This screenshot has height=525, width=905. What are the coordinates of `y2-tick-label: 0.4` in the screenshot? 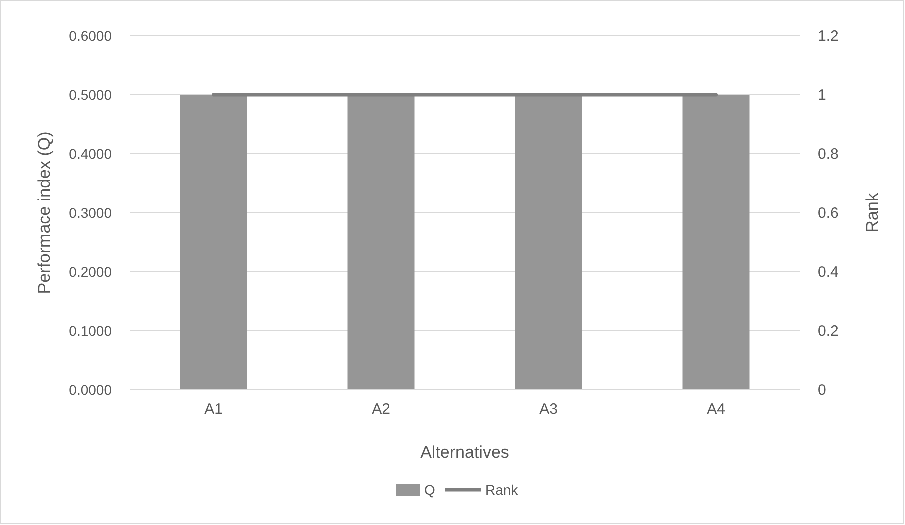 It's located at (828, 272).